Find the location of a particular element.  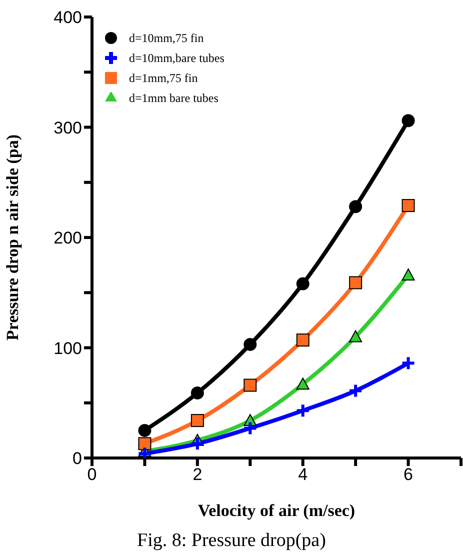

caption: Fig. 8: Pressure drop(pa) is located at coordinates (231, 541).